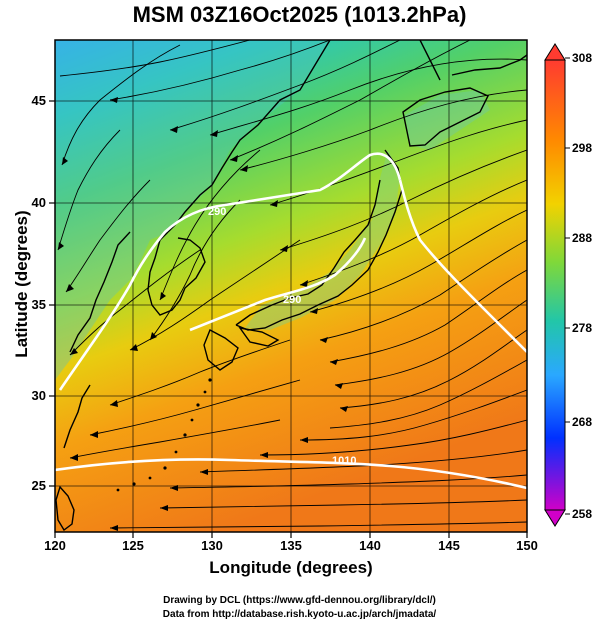 Image resolution: width=599 pixels, height=625 pixels. Describe the element at coordinates (39, 485) in the screenshot. I see `y-tick-25: 25` at that location.